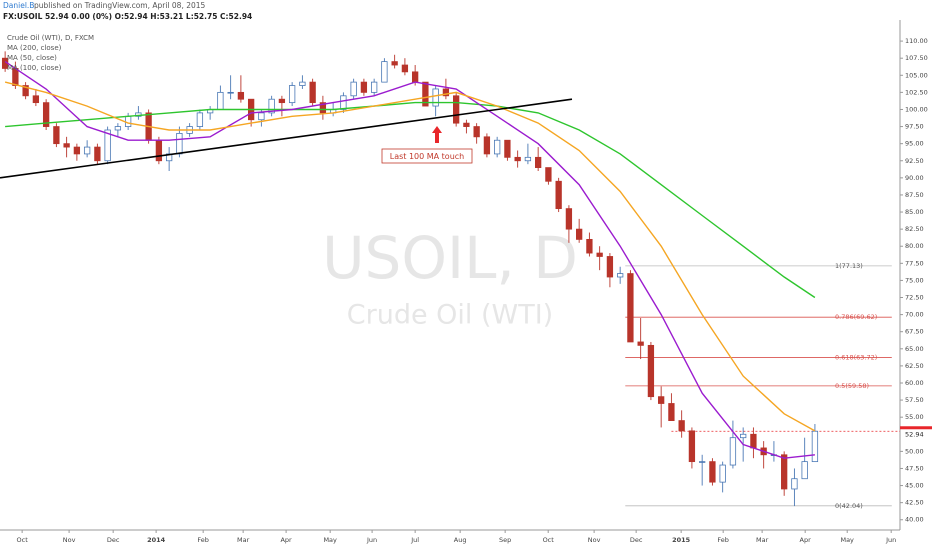 This screenshot has height=550, width=932. What do you see at coordinates (549, 540) in the screenshot?
I see `x-tick-label: Oct` at bounding box center [549, 540].